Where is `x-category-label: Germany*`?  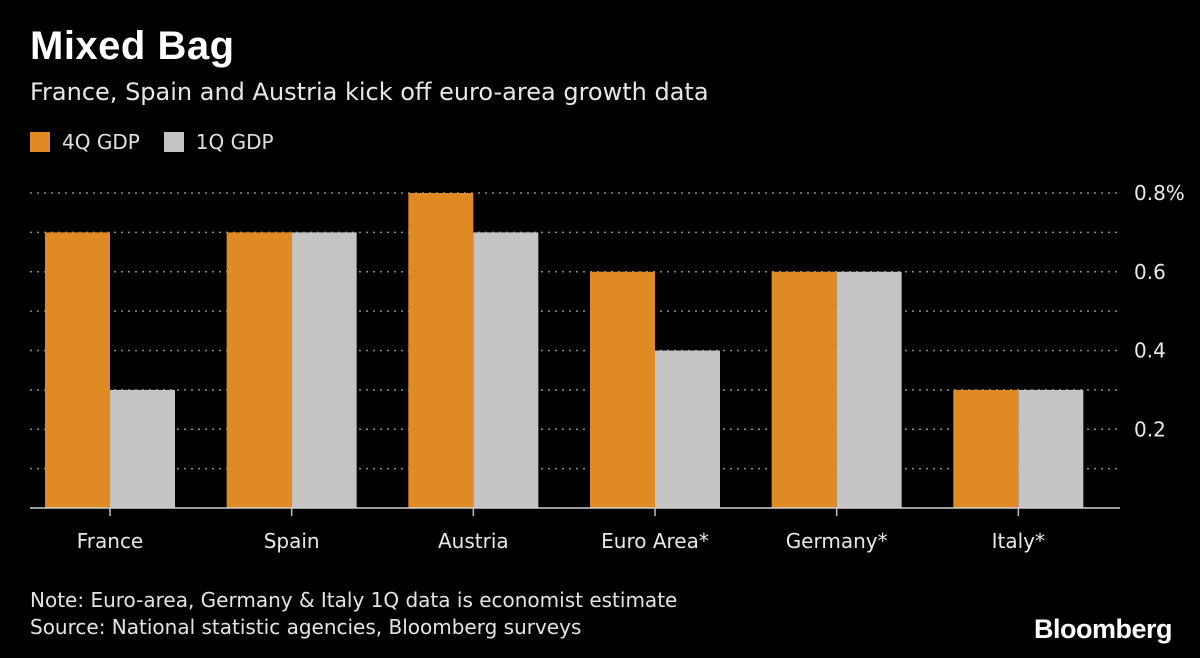 x-category-label: Germany* is located at coordinates (837, 541).